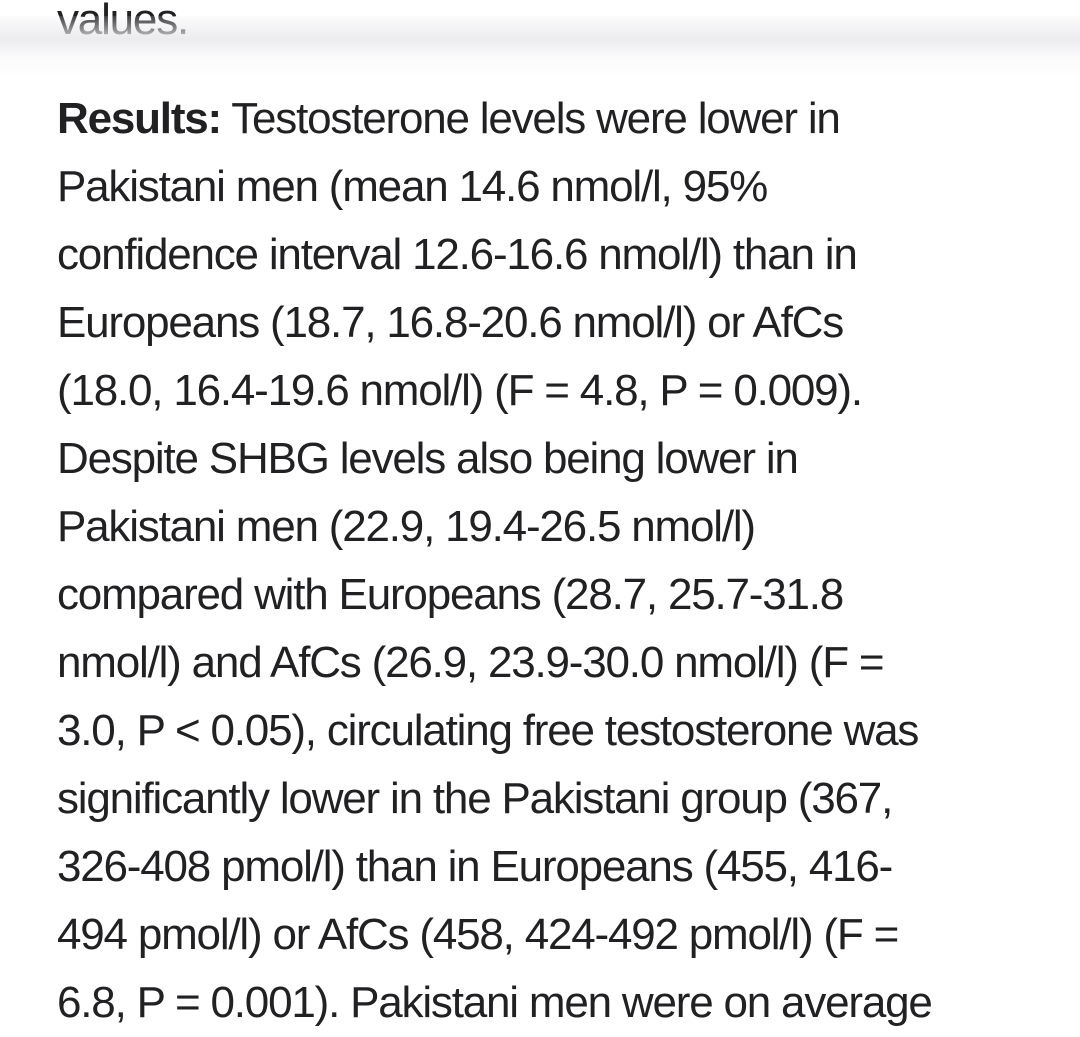  What do you see at coordinates (450, 594) in the screenshot?
I see `results-line: compared with Europeans (28.7, 25.7-31.8` at bounding box center [450, 594].